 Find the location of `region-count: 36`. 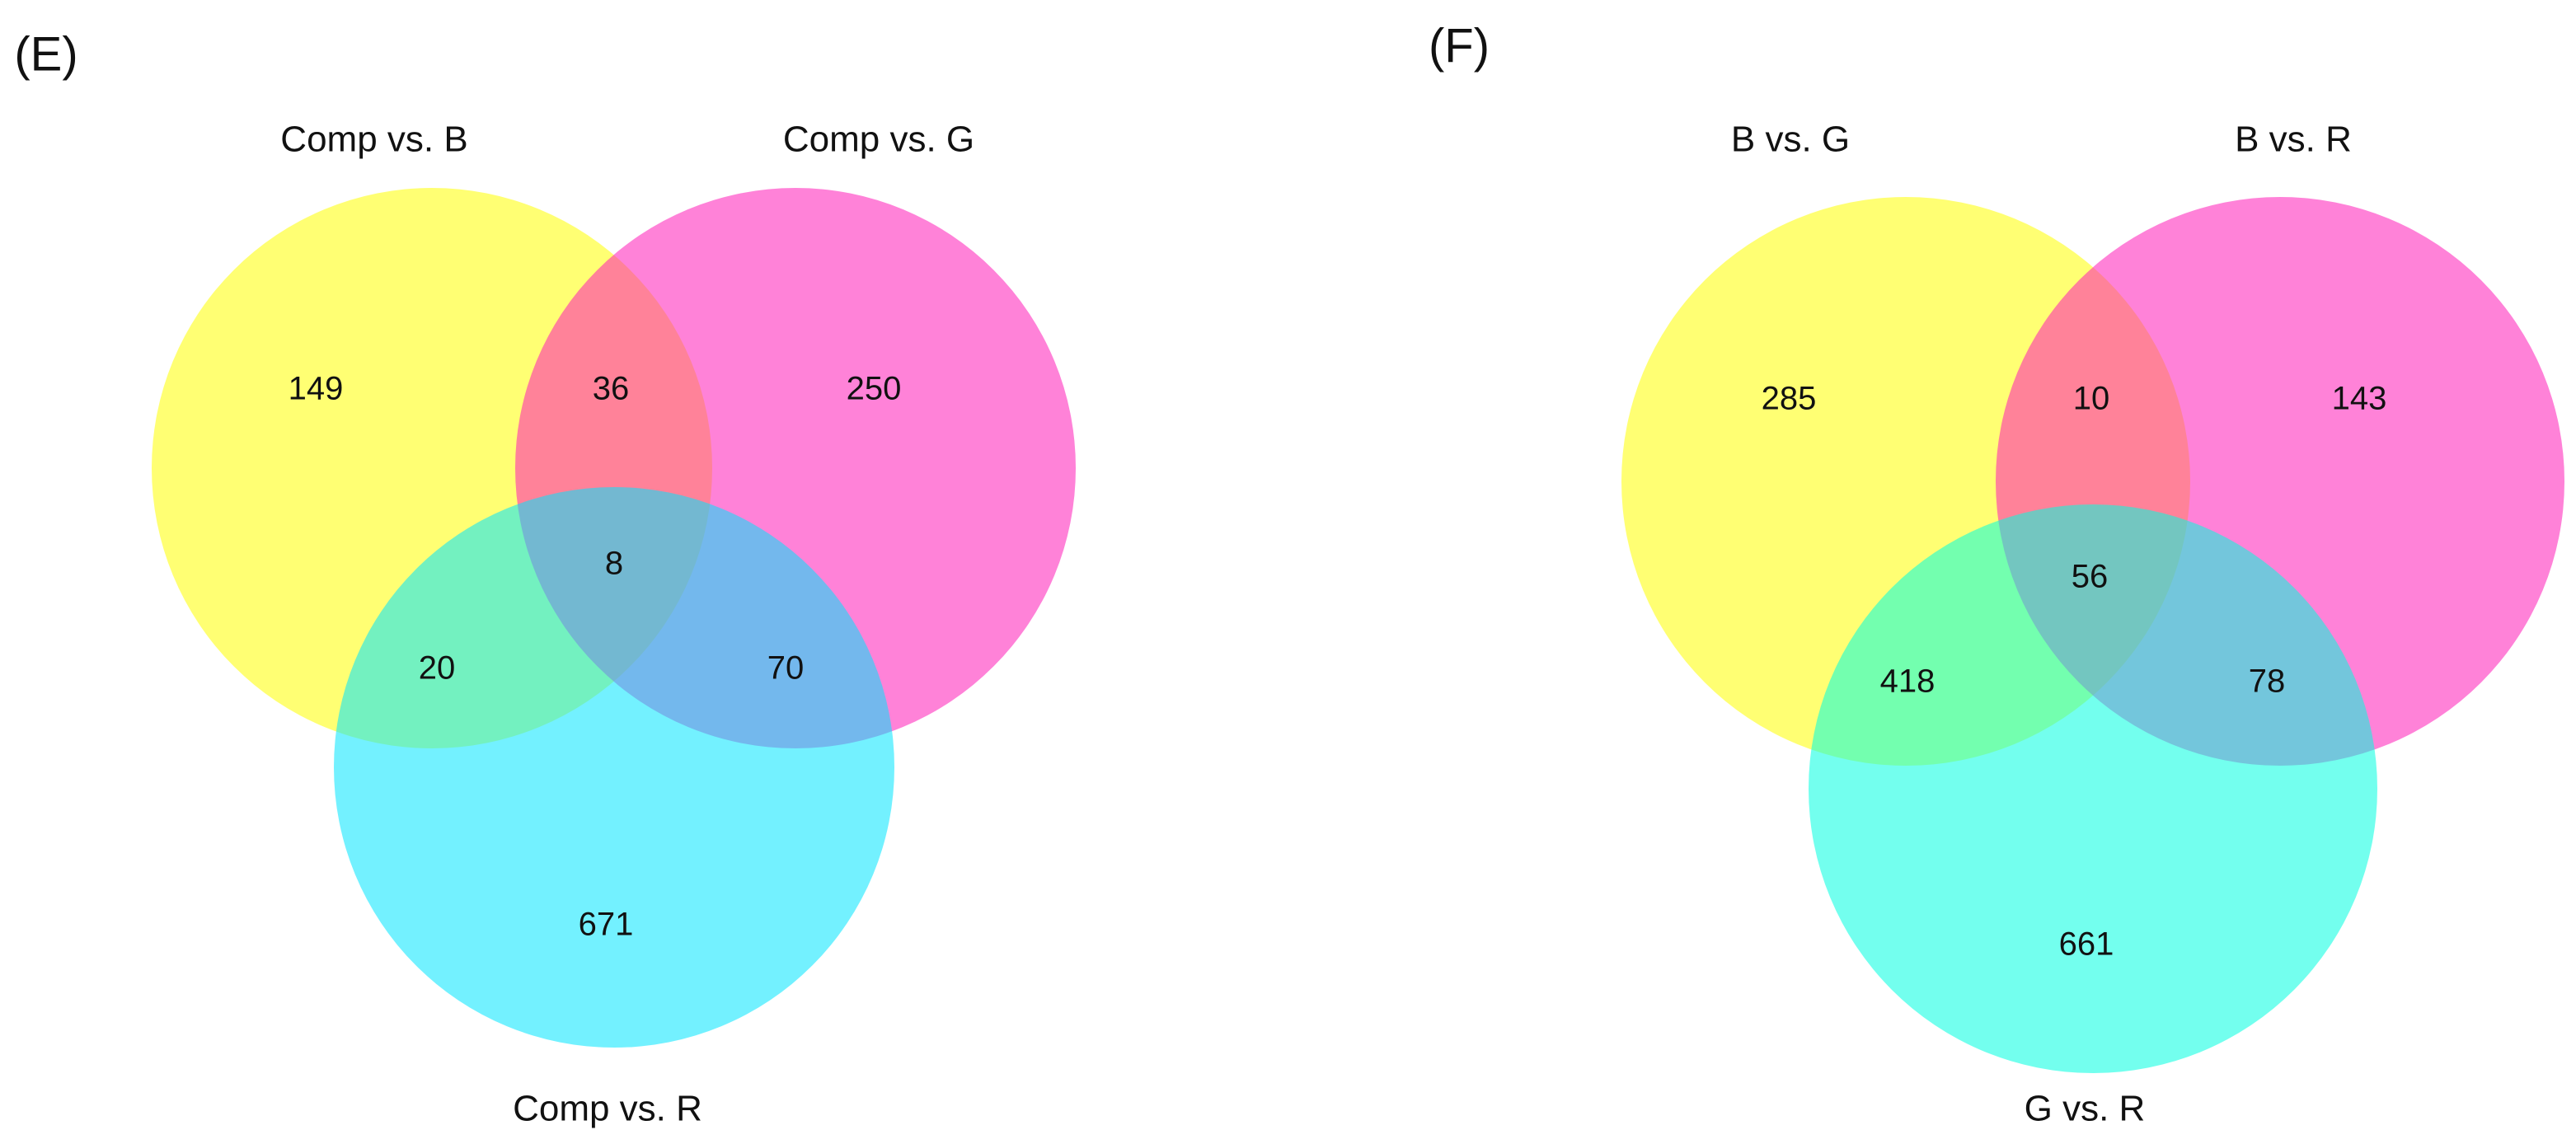

region-count: 36 is located at coordinates (612, 389).